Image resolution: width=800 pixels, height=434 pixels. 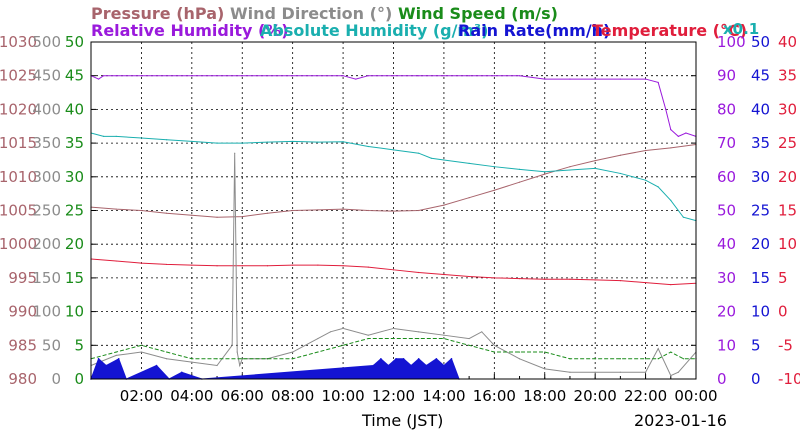 I want to click on y-tick-temperature: 0, so click(x=783, y=312).